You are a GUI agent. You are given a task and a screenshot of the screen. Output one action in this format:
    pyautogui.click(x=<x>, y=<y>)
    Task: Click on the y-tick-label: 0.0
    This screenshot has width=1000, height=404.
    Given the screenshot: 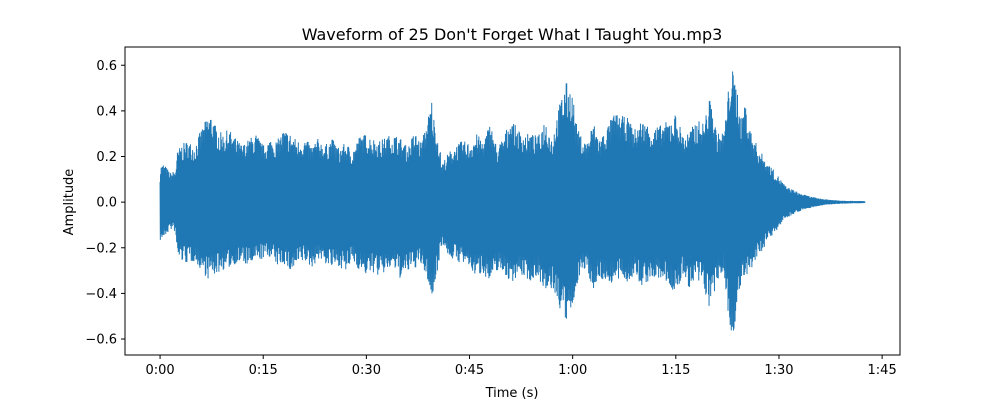 What is the action you would take?
    pyautogui.click(x=106, y=203)
    